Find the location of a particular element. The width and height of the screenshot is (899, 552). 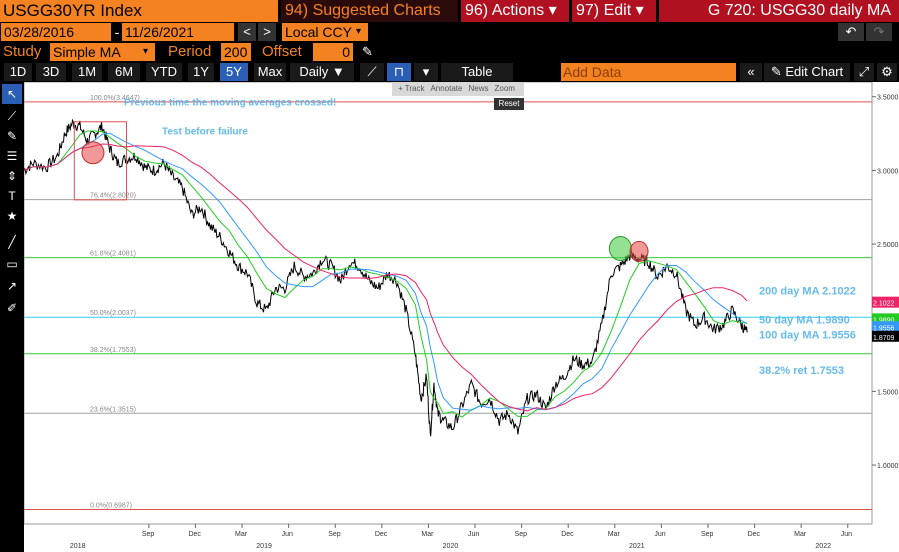

mini-toolbar-item: + Track is located at coordinates (411, 88).